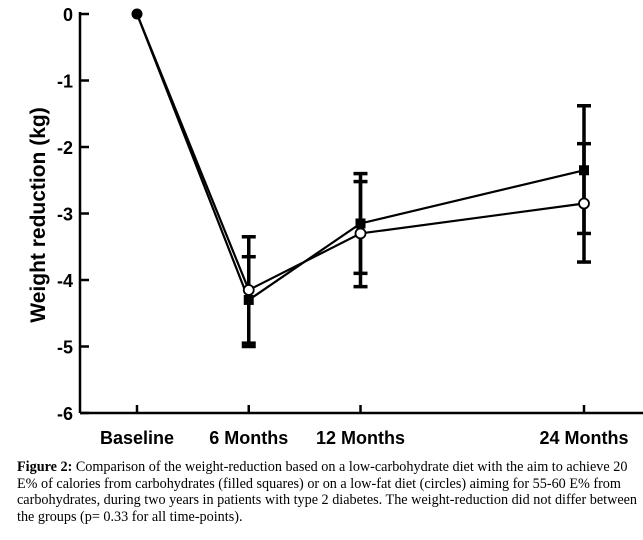  What do you see at coordinates (65, 215) in the screenshot?
I see `y-tick-label: -3` at bounding box center [65, 215].